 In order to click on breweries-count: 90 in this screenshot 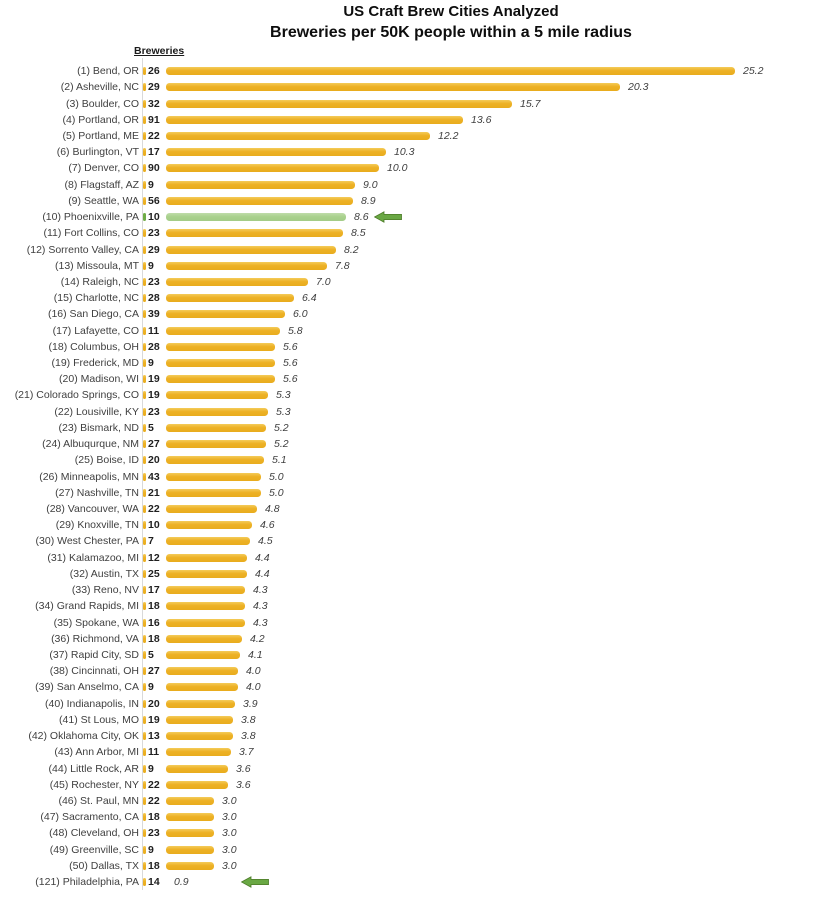, I will do `click(154, 168)`.